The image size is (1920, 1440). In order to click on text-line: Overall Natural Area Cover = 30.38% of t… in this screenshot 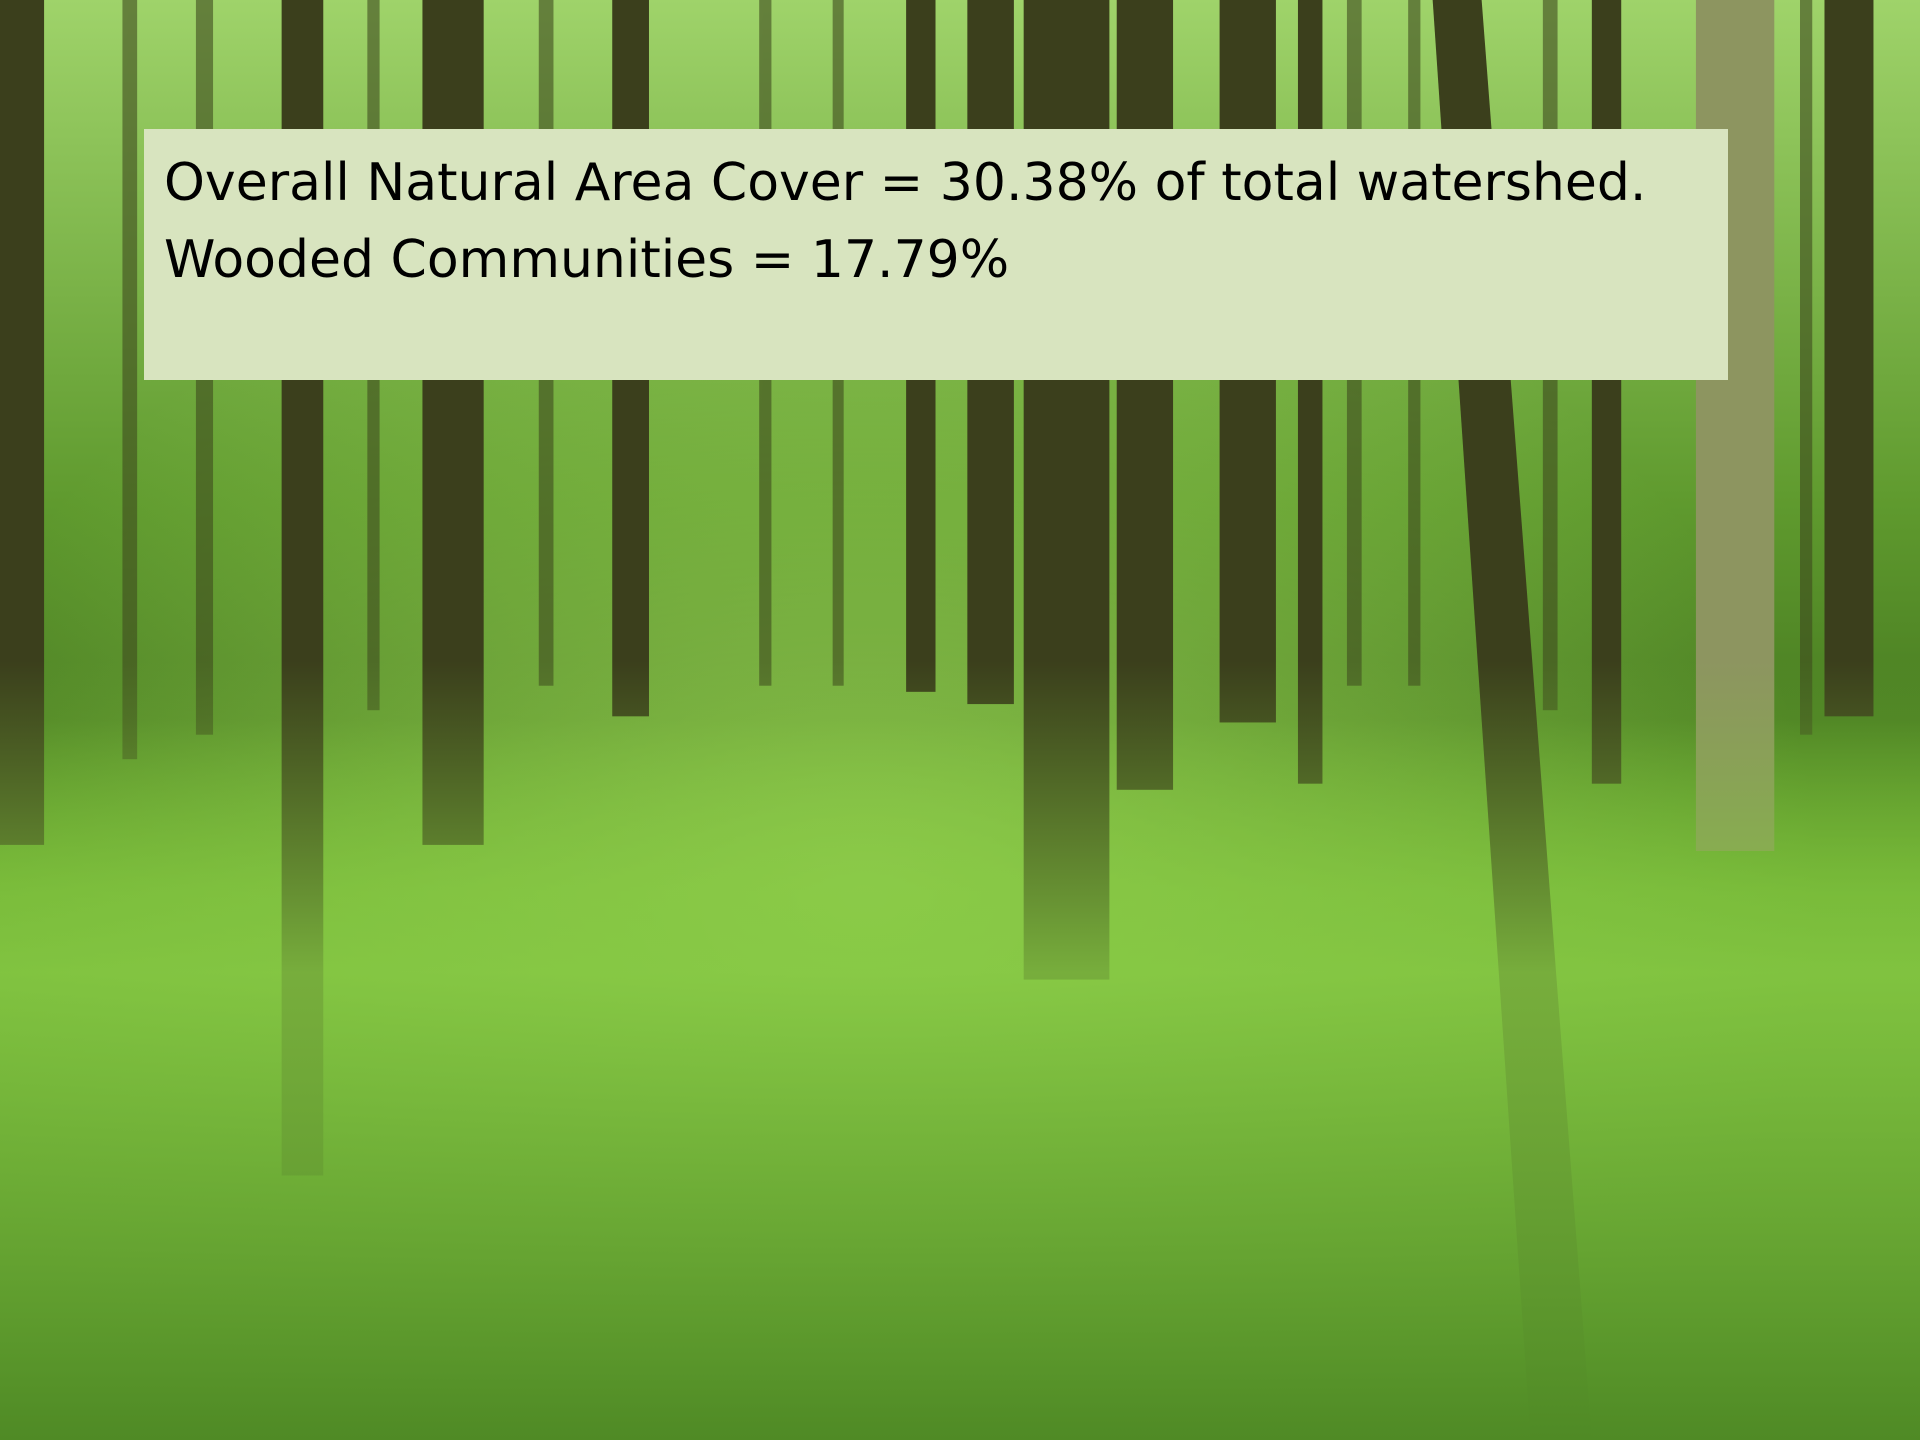, I will do `click(905, 183)`.